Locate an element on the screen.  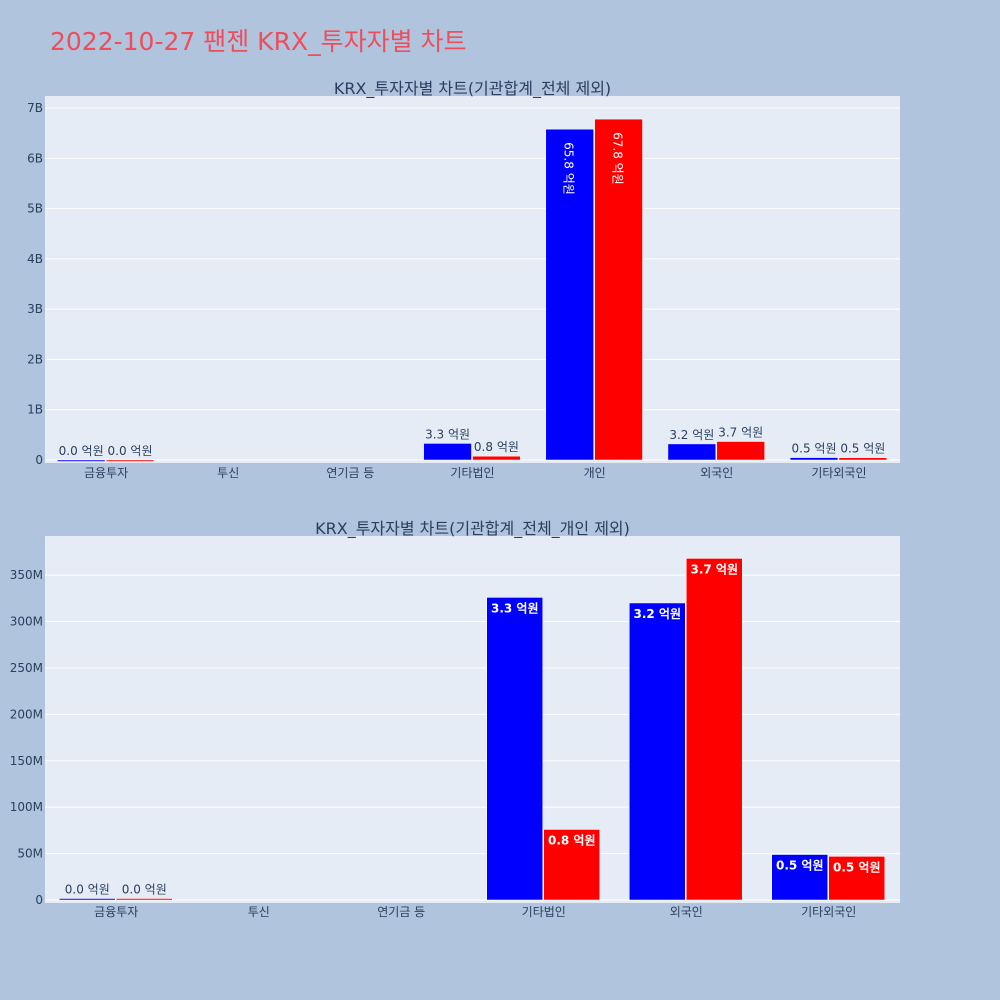
y-tick-label: 2B is located at coordinates (35, 359).